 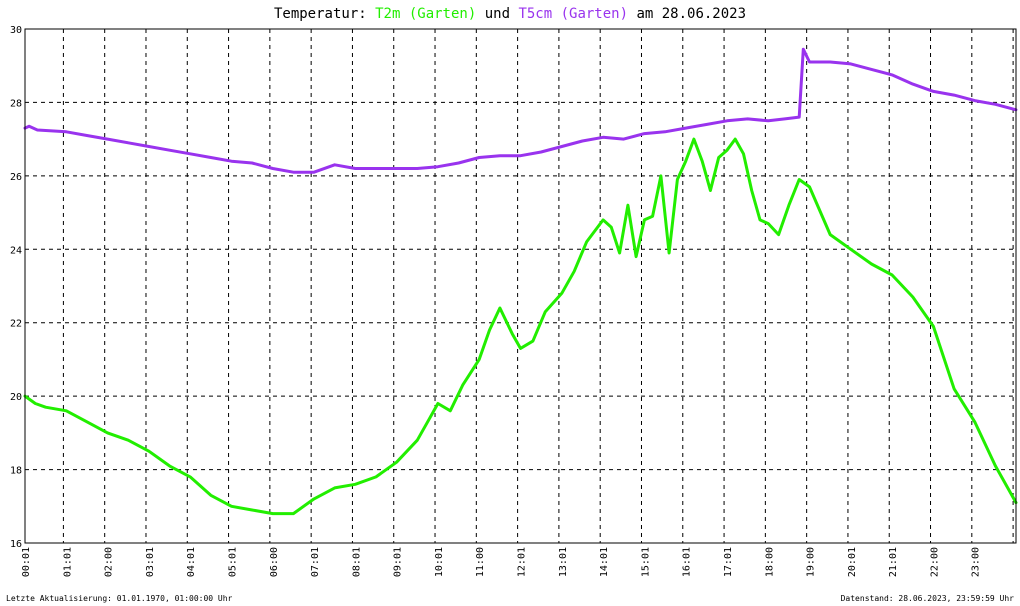 What do you see at coordinates (928, 598) in the screenshot?
I see `footer-data-status: Datenstand: 28.06.2023, 23:59:59 Uhr` at bounding box center [928, 598].